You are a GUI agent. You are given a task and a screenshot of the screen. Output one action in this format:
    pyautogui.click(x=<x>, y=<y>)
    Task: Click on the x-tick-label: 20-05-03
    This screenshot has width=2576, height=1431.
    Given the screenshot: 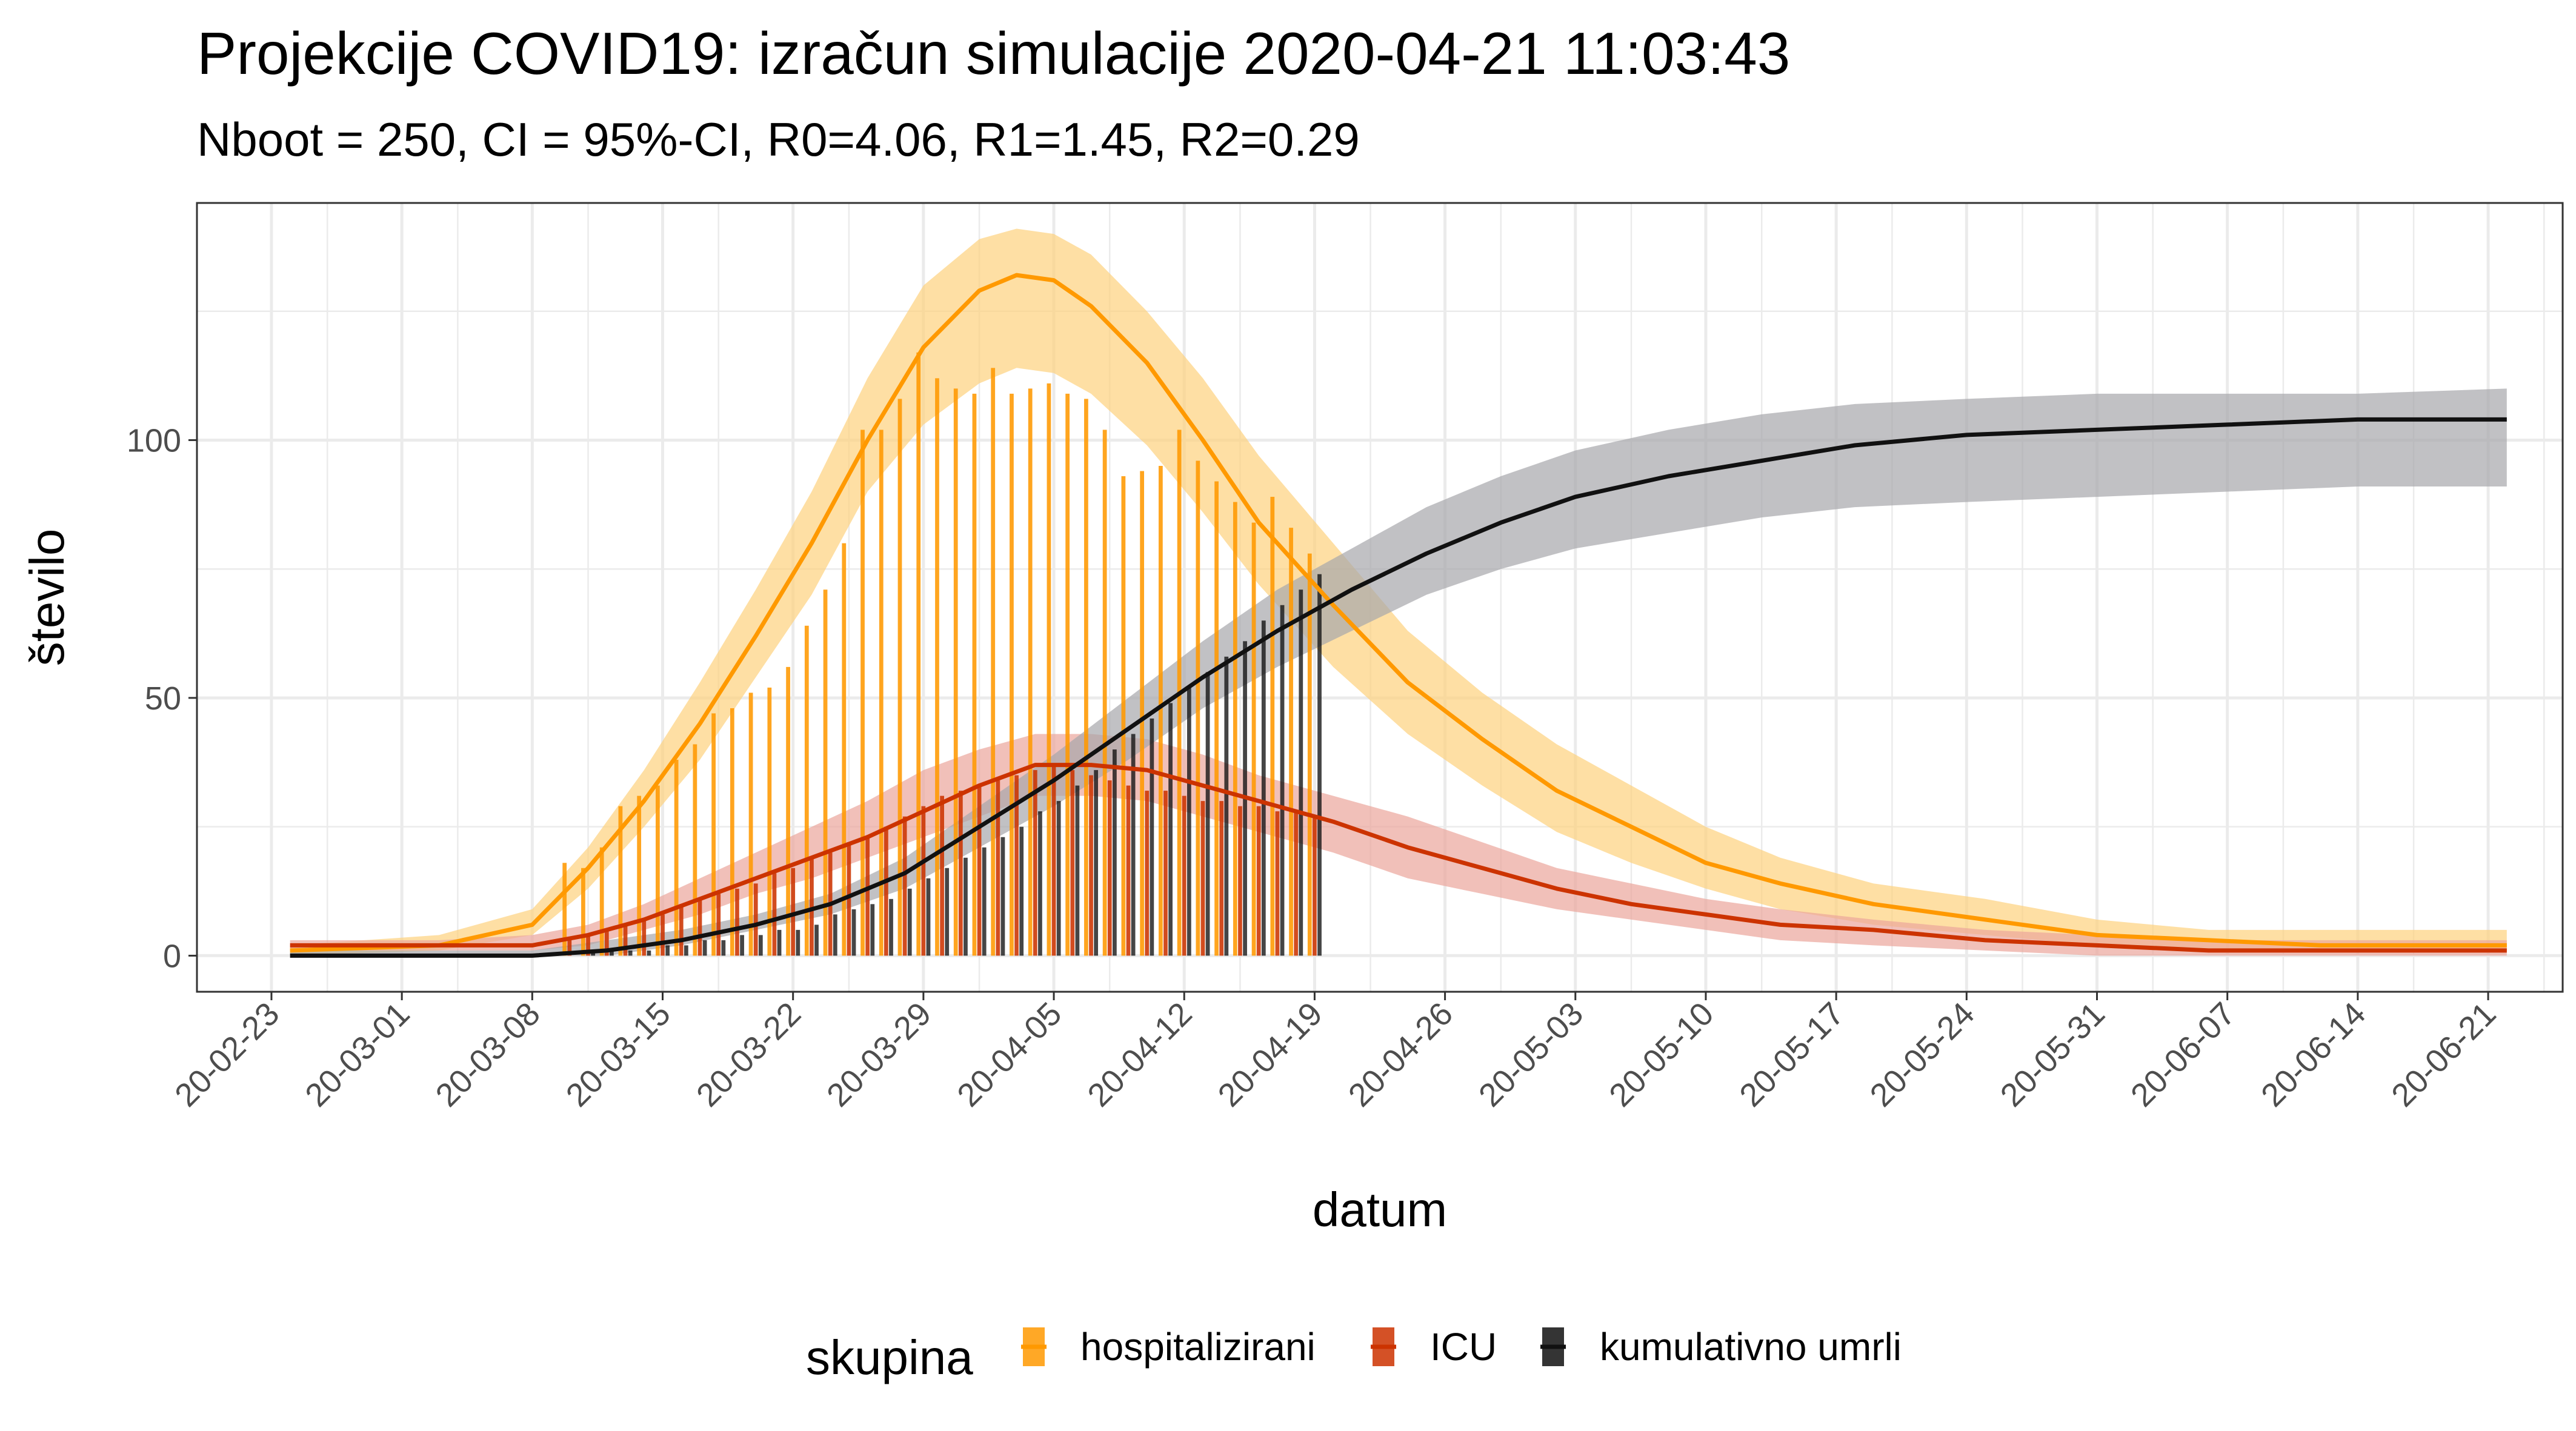 What is the action you would take?
    pyautogui.click(x=1531, y=1054)
    